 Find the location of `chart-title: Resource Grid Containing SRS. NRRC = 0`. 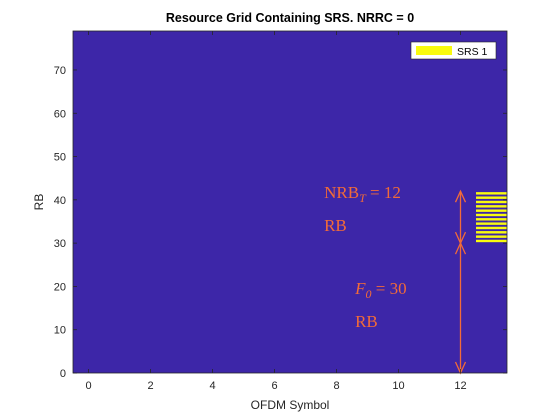

chart-title: Resource Grid Containing SRS. NRRC = 0 is located at coordinates (290, 18).